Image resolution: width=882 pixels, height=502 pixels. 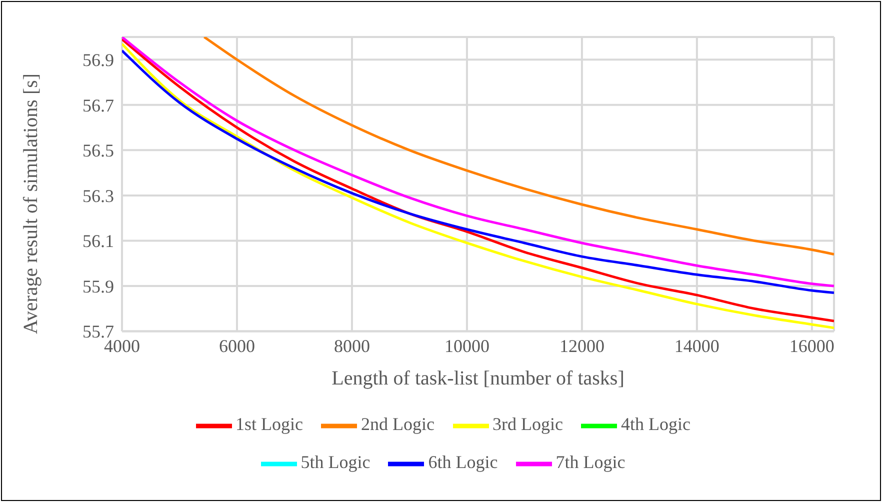 I want to click on x-tick-label: 6000, so click(x=236, y=346).